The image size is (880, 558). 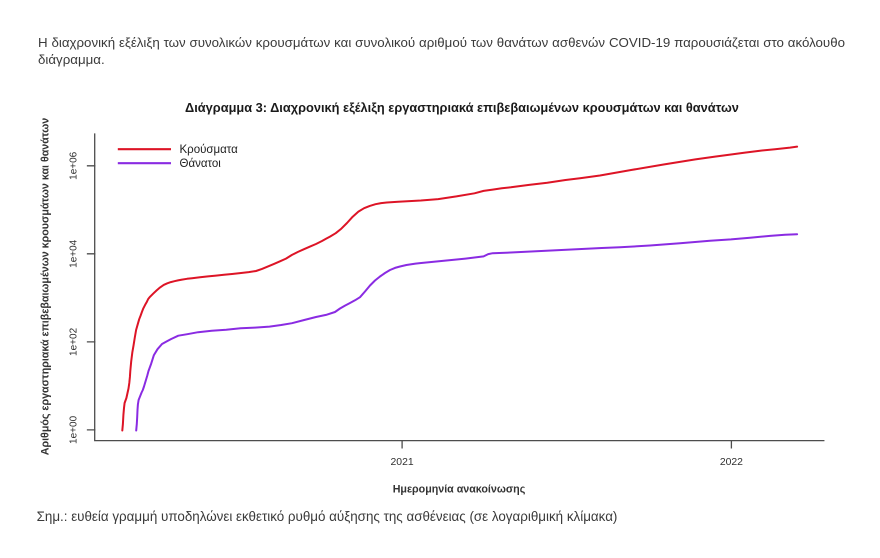 I want to click on svg-text: 2022, so click(x=731, y=462).